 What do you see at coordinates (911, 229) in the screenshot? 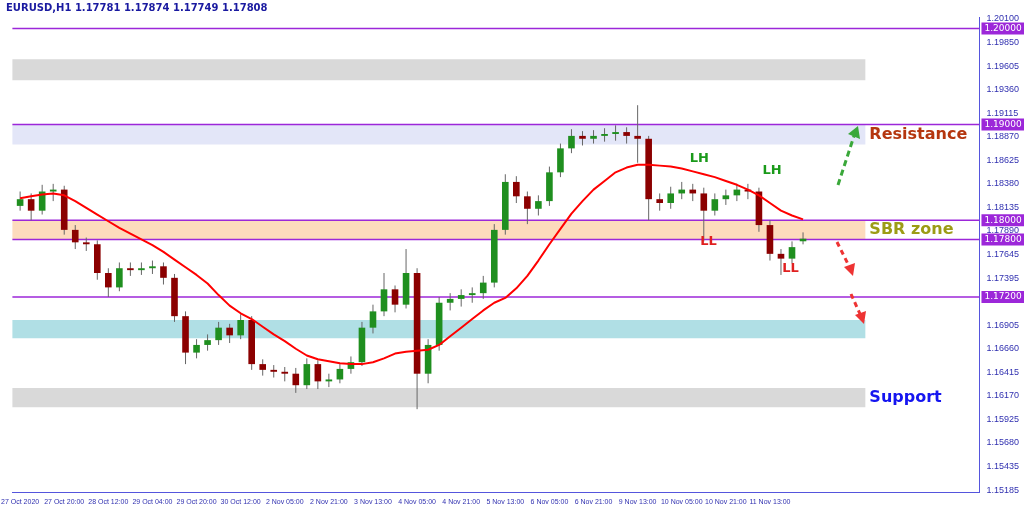
I see `band-label: SBR zone` at bounding box center [911, 229].